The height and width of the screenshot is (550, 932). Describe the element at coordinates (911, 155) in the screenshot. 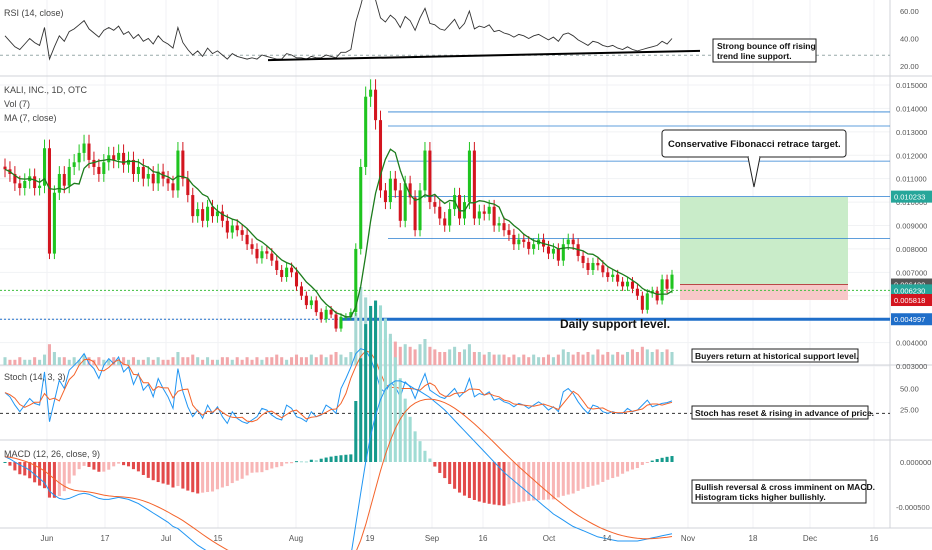

I see `price-tick-label: 0.012000` at that location.